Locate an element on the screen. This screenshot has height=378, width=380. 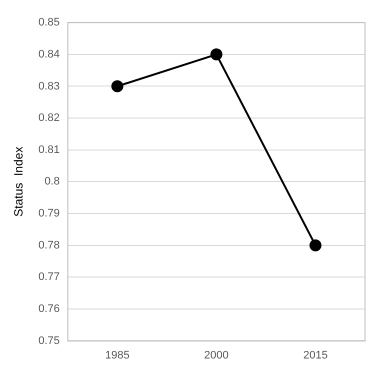
y-tick-label: 0.85 is located at coordinates (49, 22).